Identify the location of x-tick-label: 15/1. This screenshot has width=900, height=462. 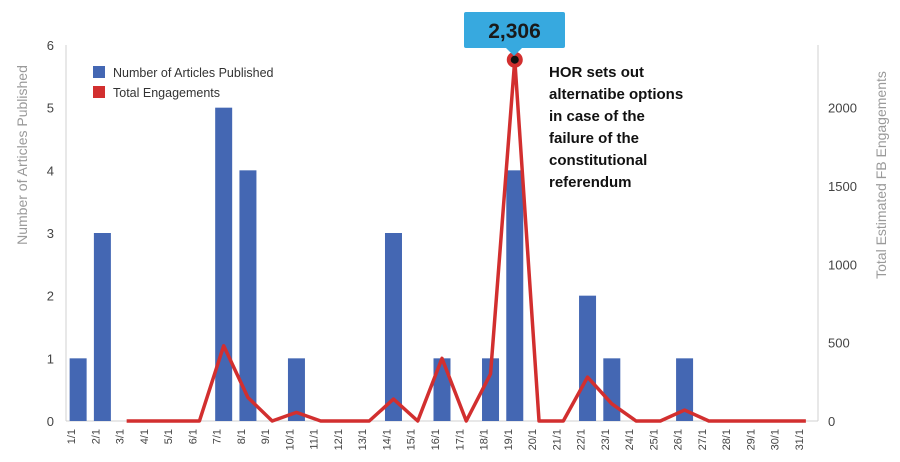
(412, 439).